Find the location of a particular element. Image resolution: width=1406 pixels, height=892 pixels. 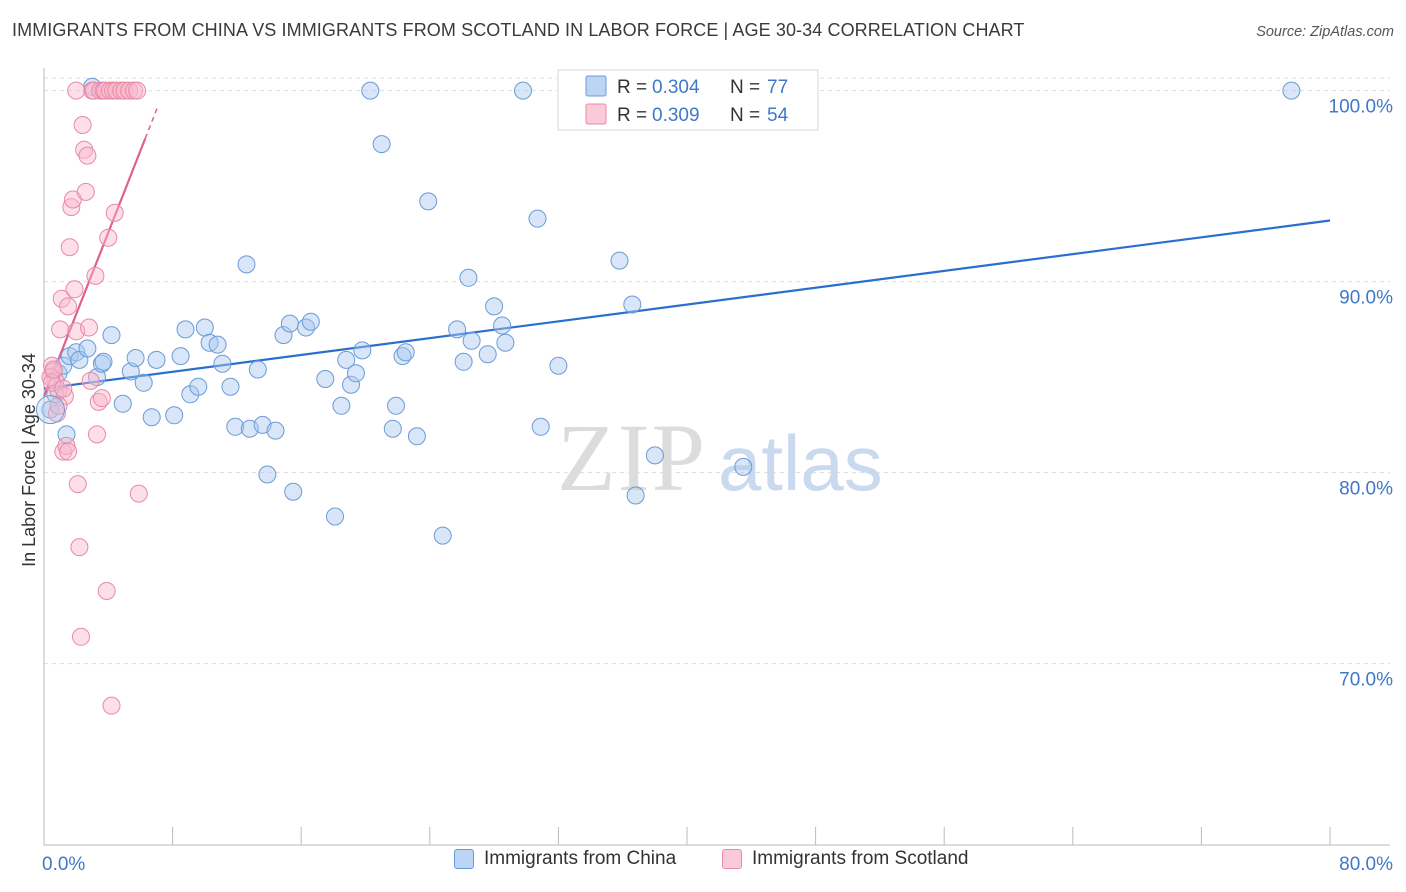

legend-n-value: 77 is located at coordinates (777, 87).